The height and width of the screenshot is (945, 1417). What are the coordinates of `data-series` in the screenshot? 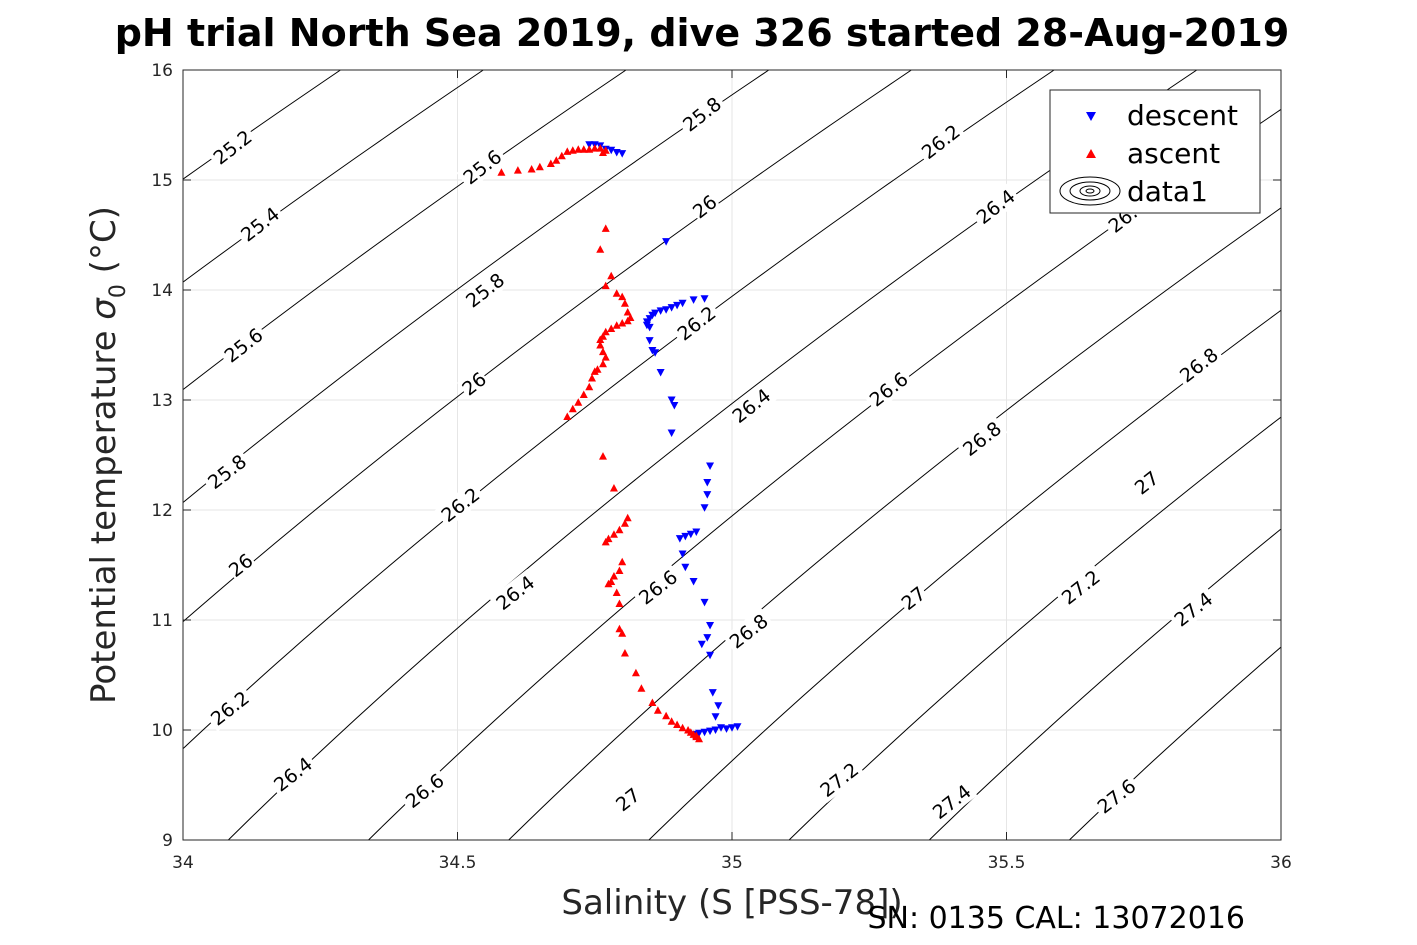 It's located at (619, 442).